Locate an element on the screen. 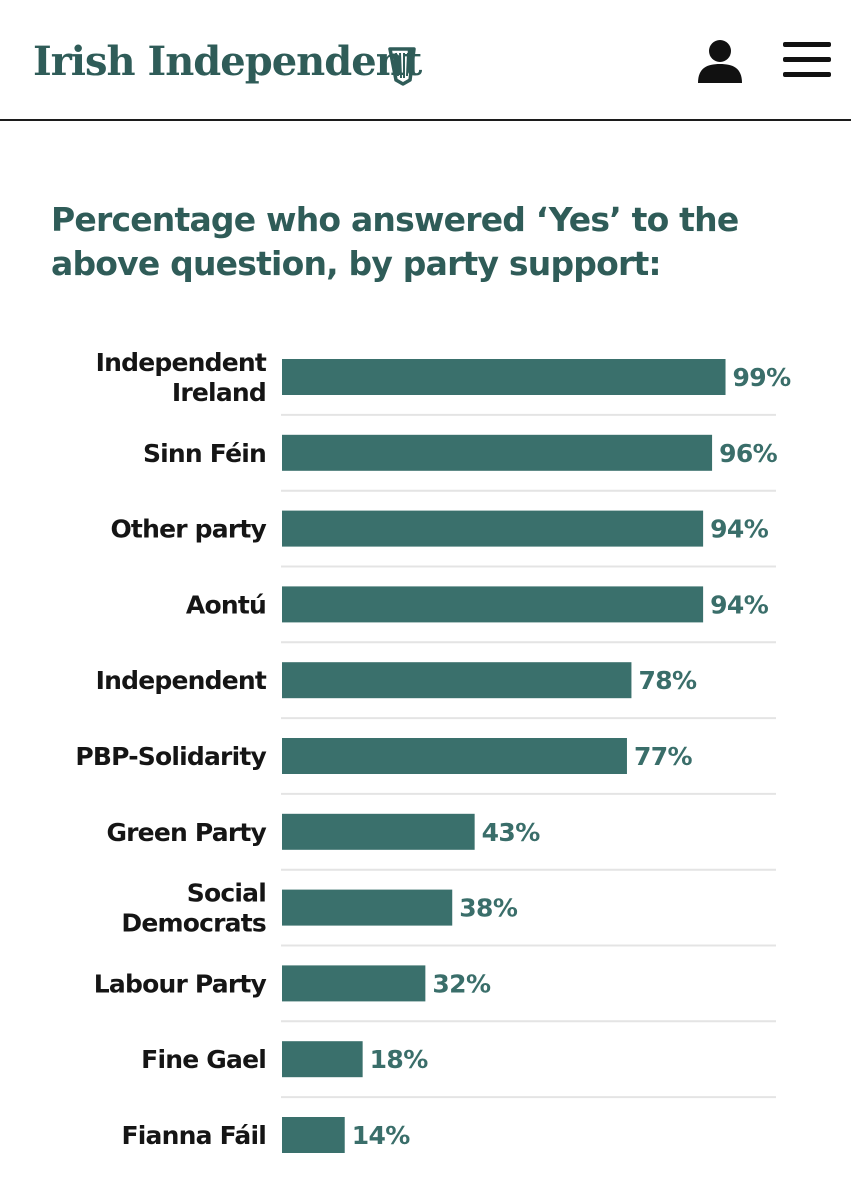  hamburger-menu-icon is located at coordinates (807, 60).